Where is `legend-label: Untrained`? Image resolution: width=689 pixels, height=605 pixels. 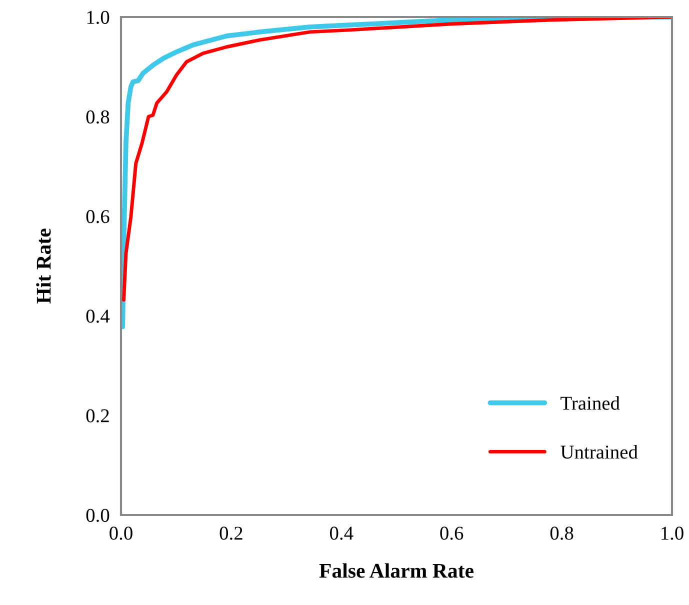
legend-label: Untrained is located at coordinates (599, 452).